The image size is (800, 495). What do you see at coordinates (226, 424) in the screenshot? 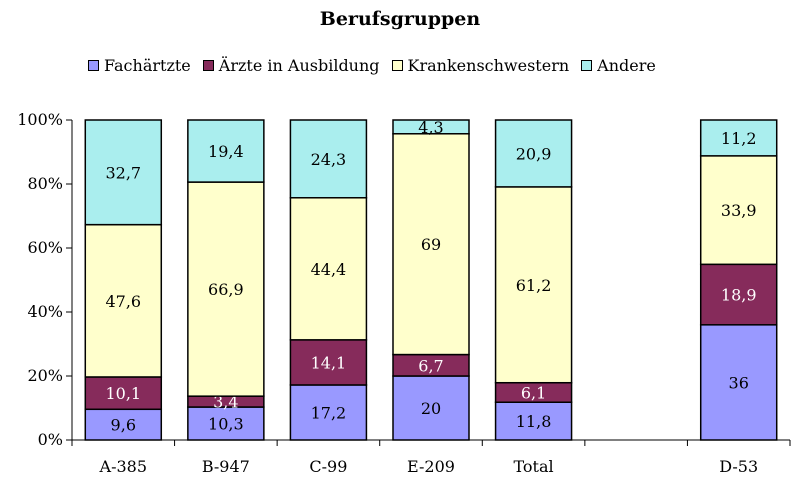
I see `data-label: 10,3` at bounding box center [226, 424].